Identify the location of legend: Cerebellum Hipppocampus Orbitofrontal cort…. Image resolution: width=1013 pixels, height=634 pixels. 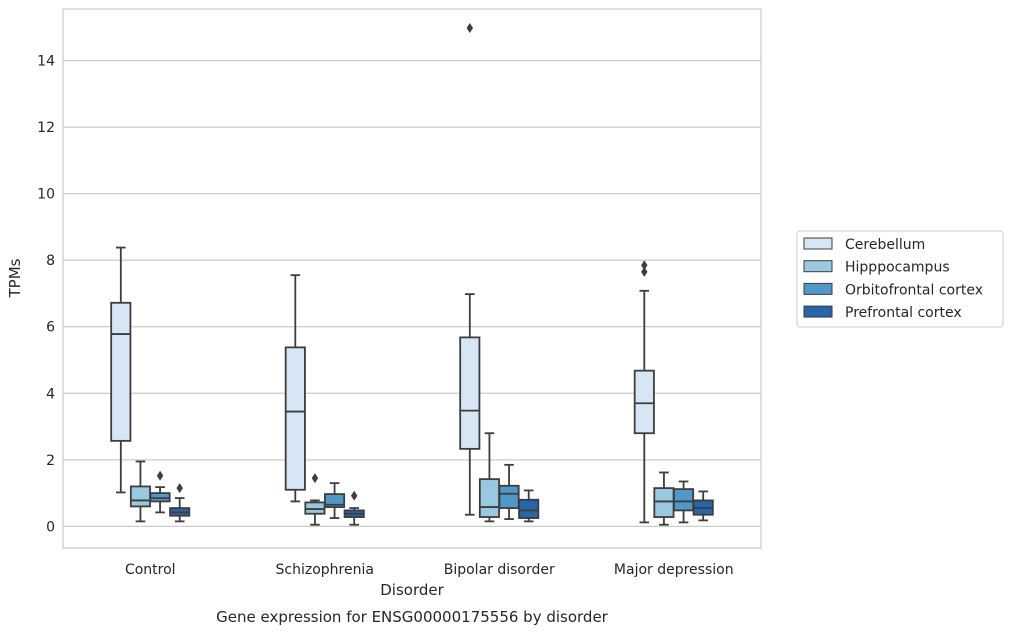
(900, 279).